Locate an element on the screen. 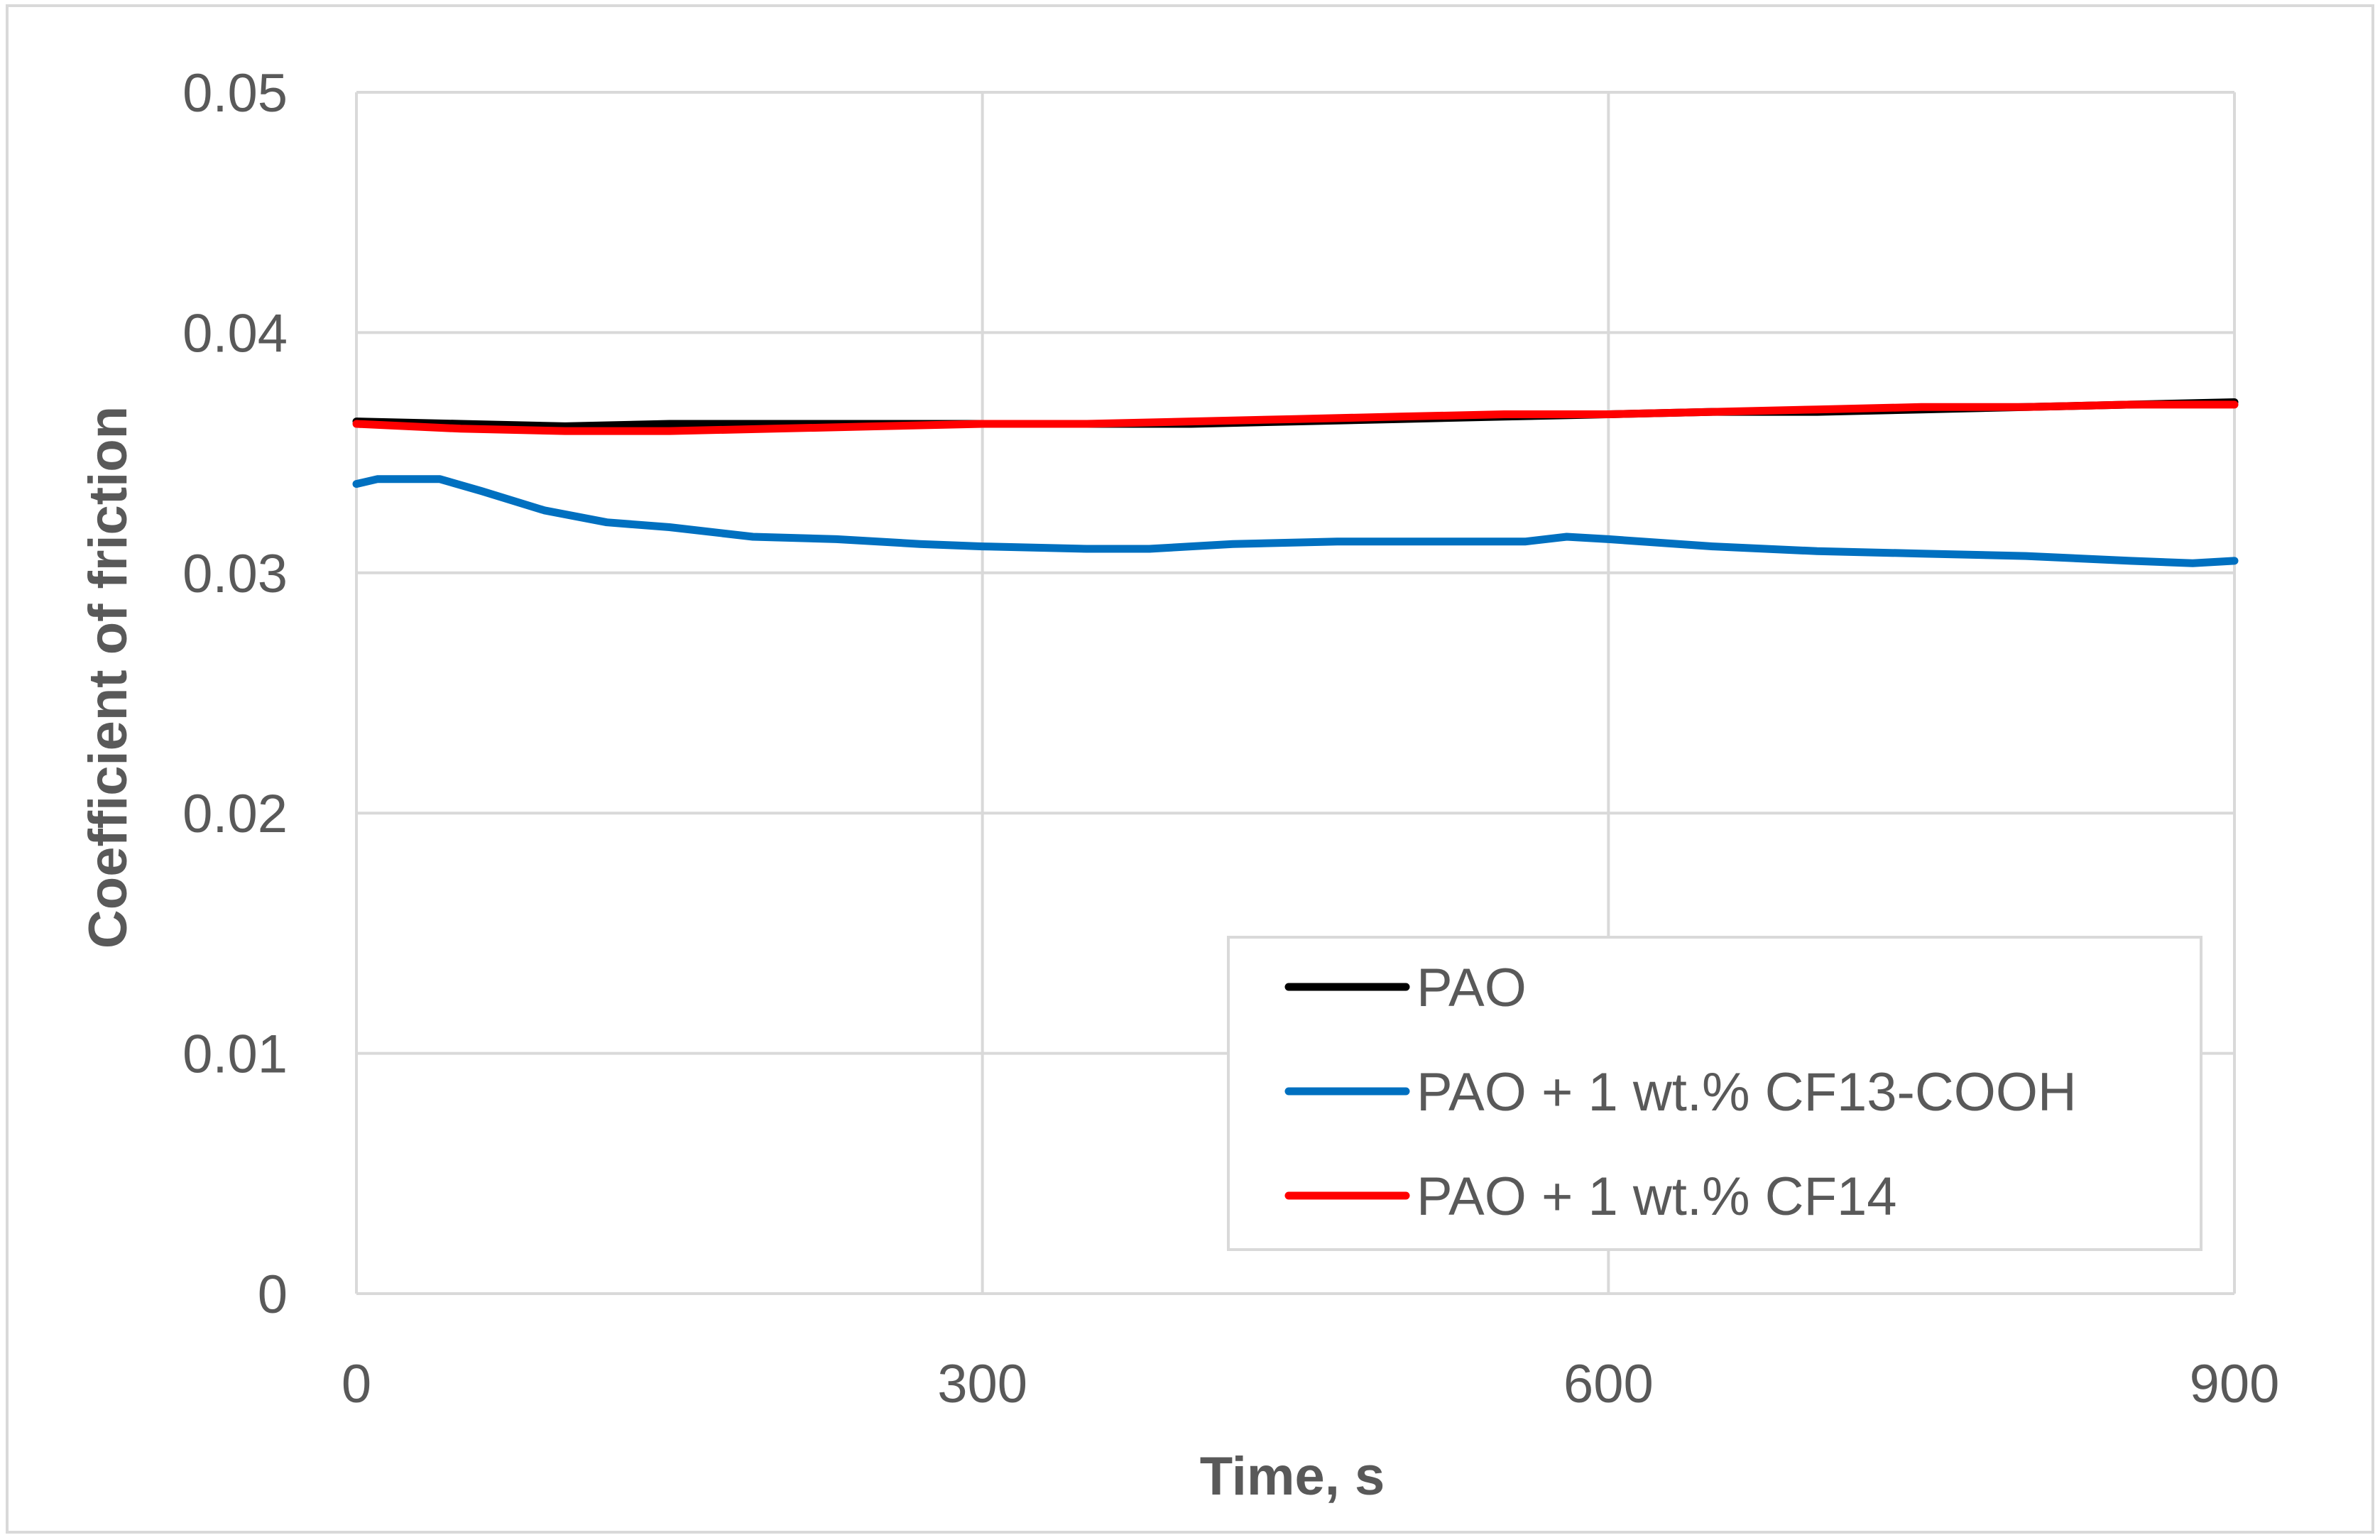 This screenshot has width=2380, height=1540. legend-label-1: PAO + 1 wt.% CF13-COOH is located at coordinates (1747, 1092).